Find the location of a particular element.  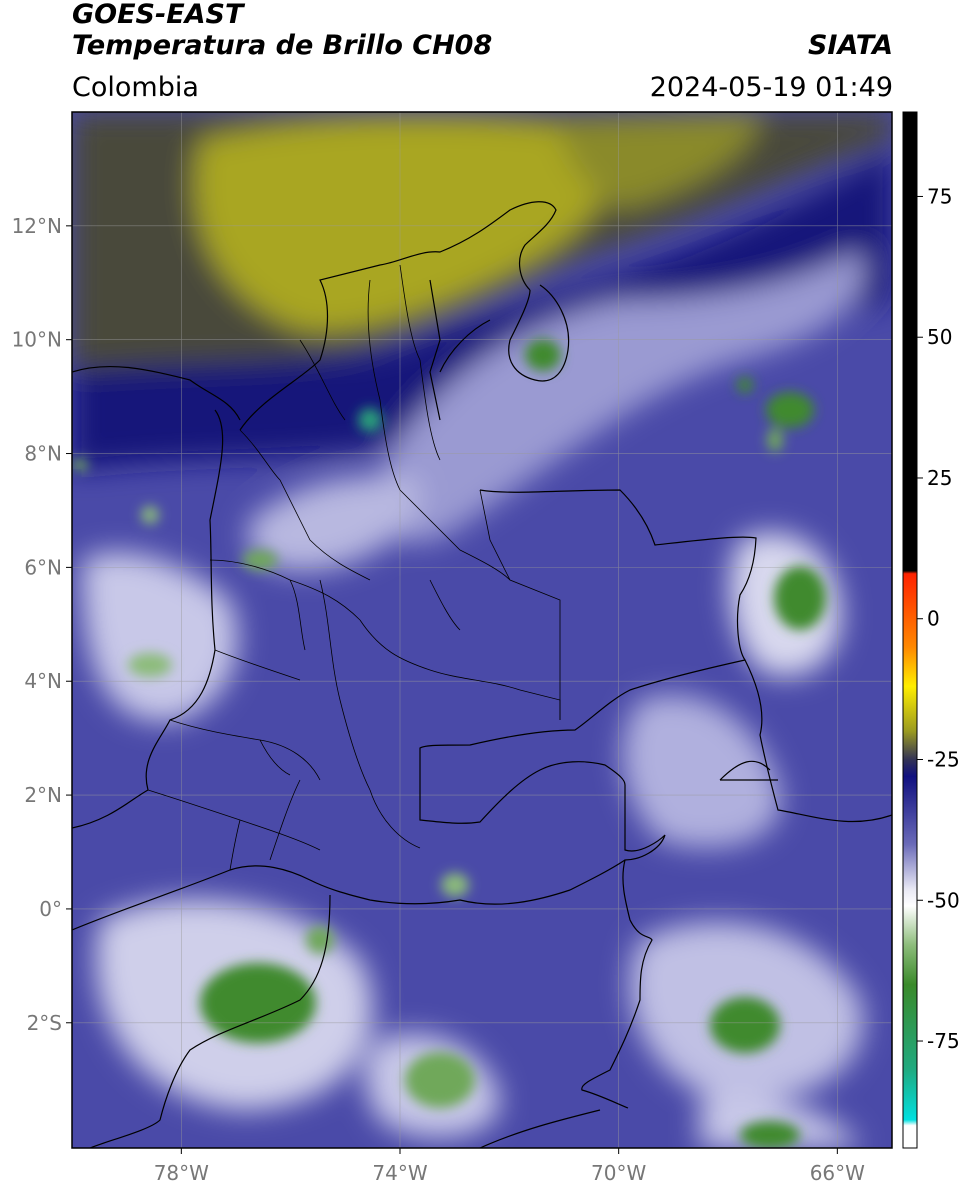

lon-tick-label: 70°W is located at coordinates (618, 1173).